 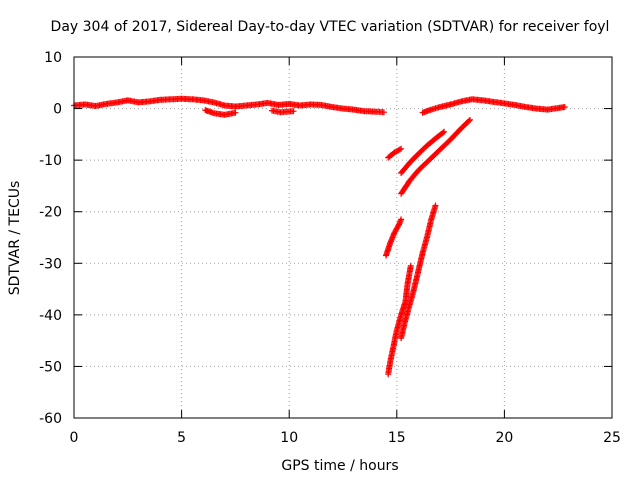 What do you see at coordinates (50, 264) in the screenshot?
I see `y-tick-label: -30` at bounding box center [50, 264].